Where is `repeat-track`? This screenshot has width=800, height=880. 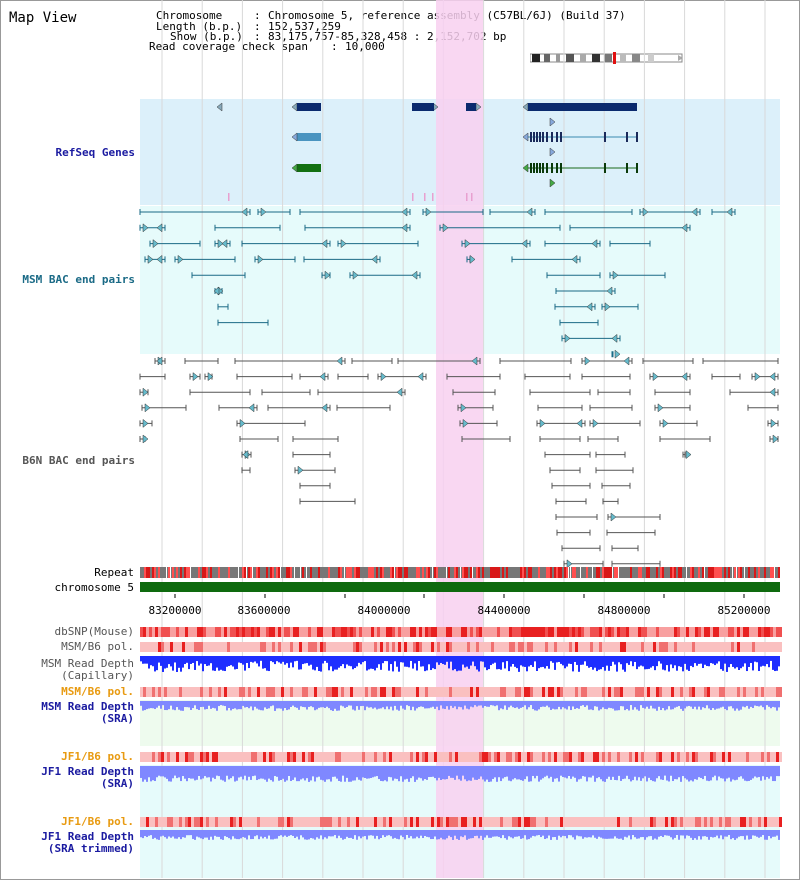
repeat-track is located at coordinates (460, 572).